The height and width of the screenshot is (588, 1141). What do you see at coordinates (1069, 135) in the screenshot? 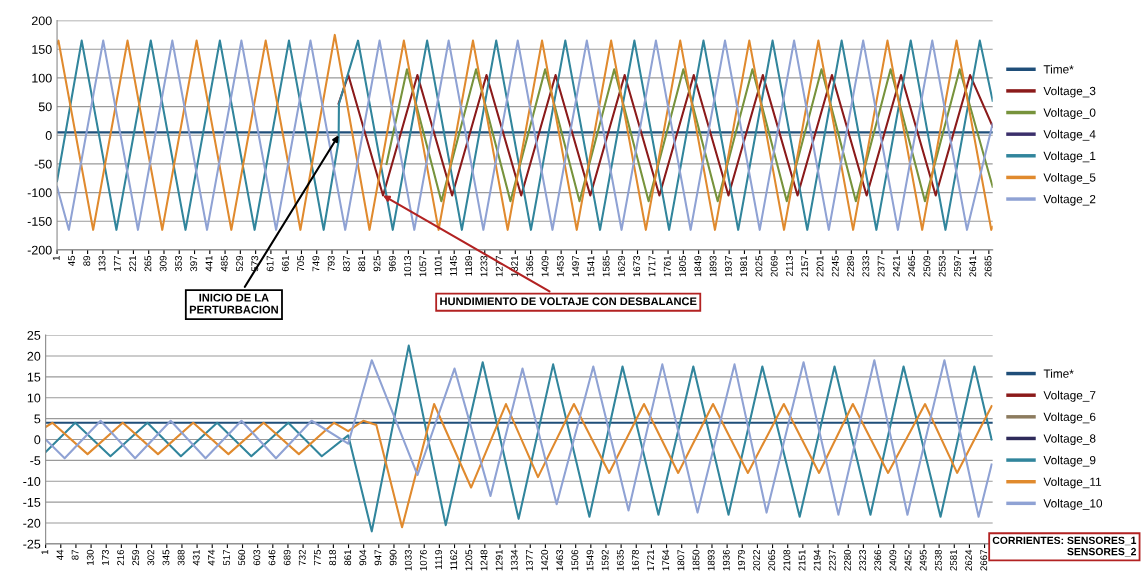
I see `legend-label: Voltage_4` at bounding box center [1069, 135].